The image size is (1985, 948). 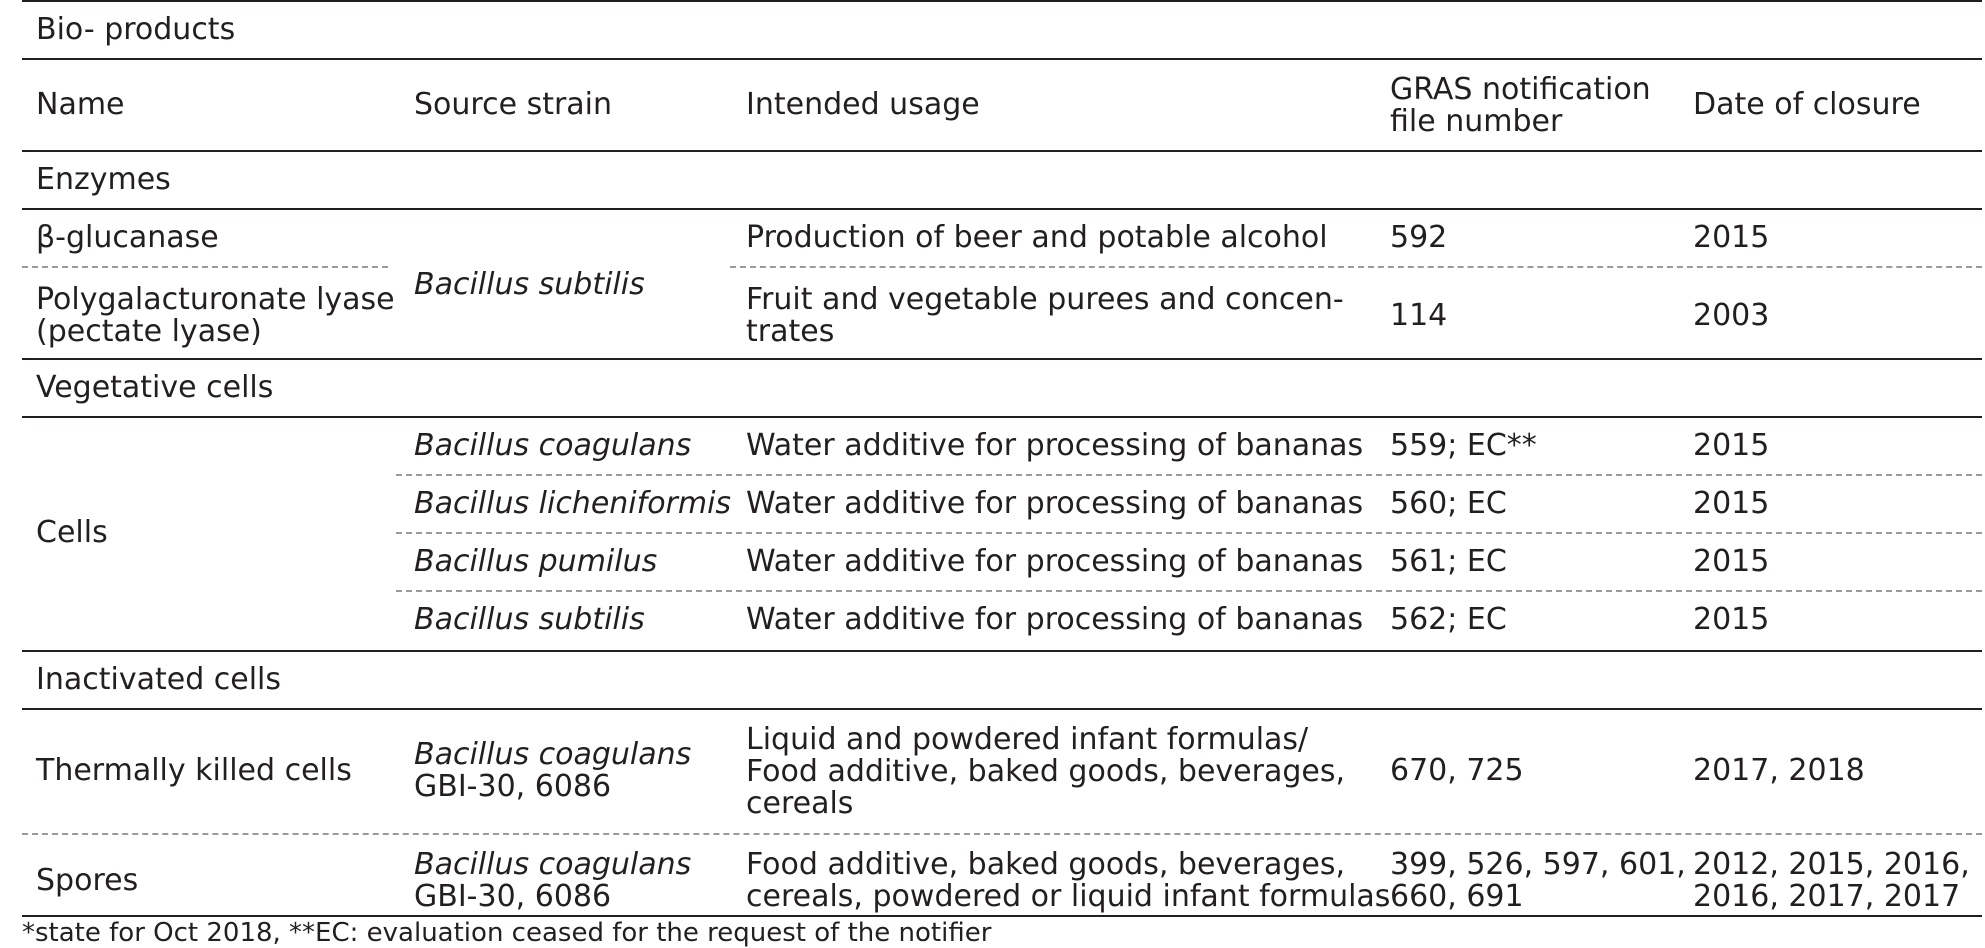 I want to click on inact-date-2-line2: 2016, 2017, 2017, so click(x=1827, y=896).